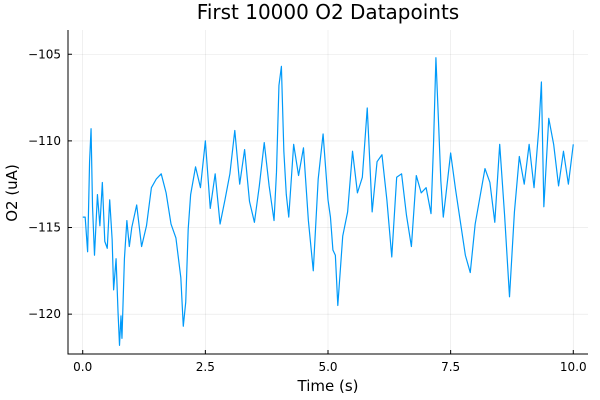 This screenshot has height=400, width=600. I want to click on y-tick-label: −120, so click(44, 314).